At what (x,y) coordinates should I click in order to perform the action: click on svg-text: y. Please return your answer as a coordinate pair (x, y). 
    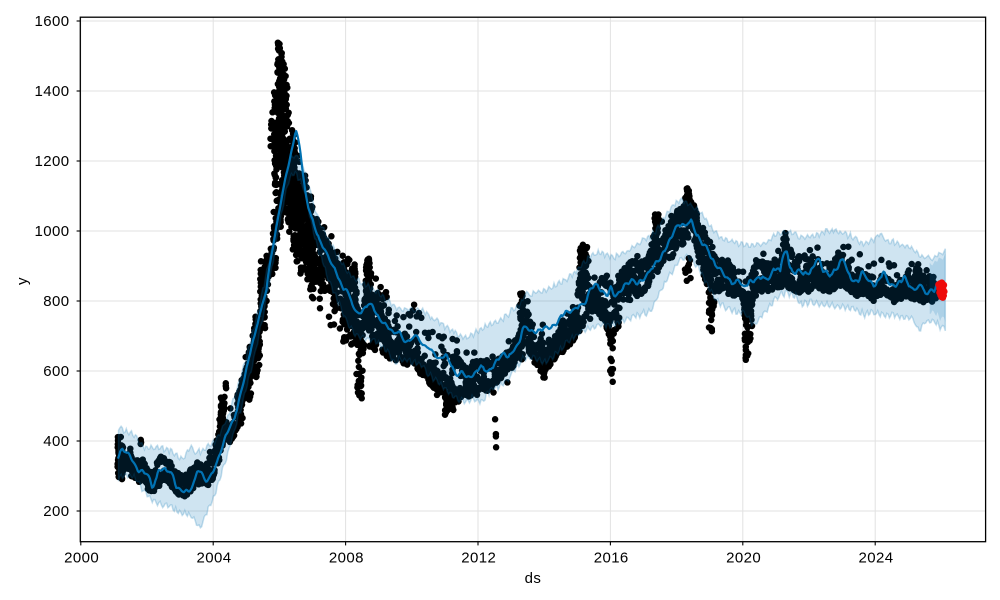
    Looking at the image, I should click on (22, 281).